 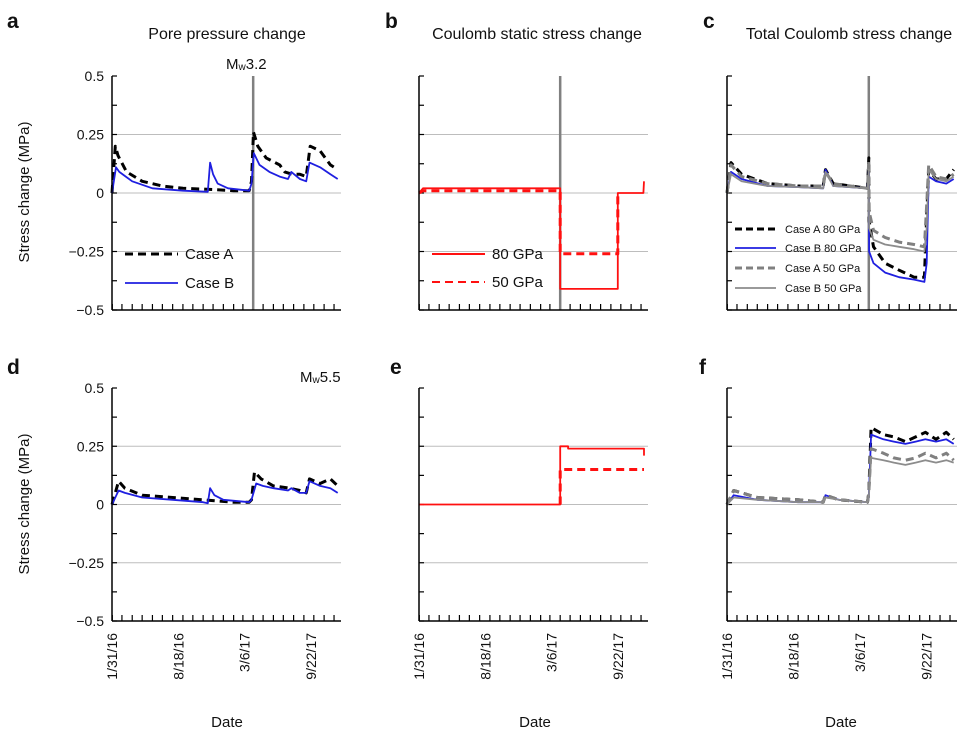 What do you see at coordinates (488, 268) in the screenshot?
I see `legend-b: 80 GPa 50 GPa` at bounding box center [488, 268].